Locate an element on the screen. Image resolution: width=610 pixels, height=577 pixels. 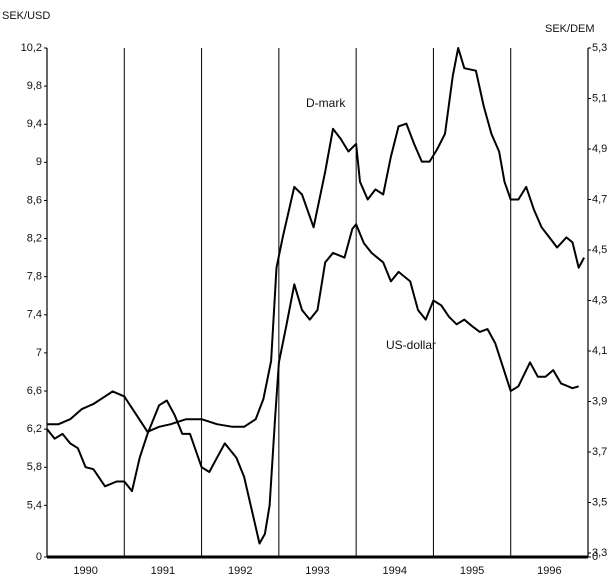
x-tick-label: 1996 is located at coordinates (549, 571).